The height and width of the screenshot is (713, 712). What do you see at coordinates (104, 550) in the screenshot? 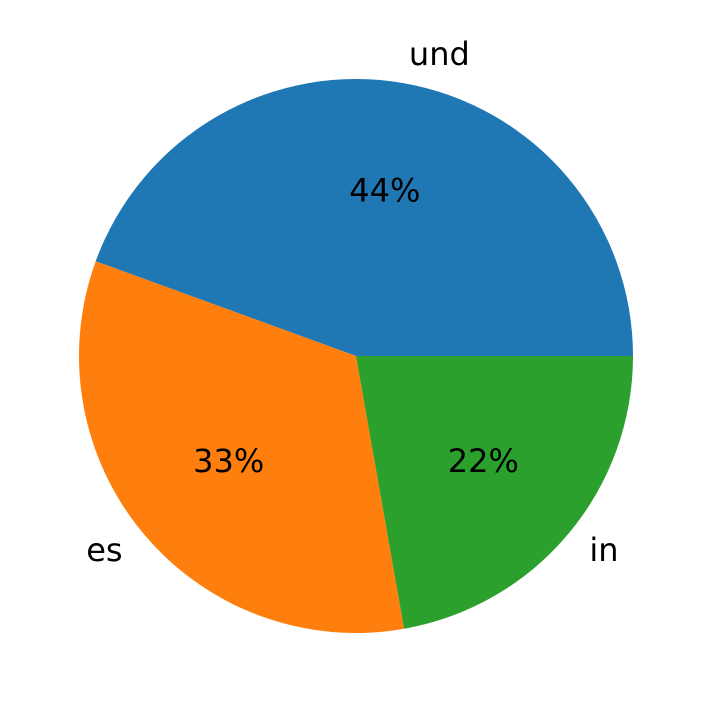
I see `slice-label: es` at bounding box center [104, 550].